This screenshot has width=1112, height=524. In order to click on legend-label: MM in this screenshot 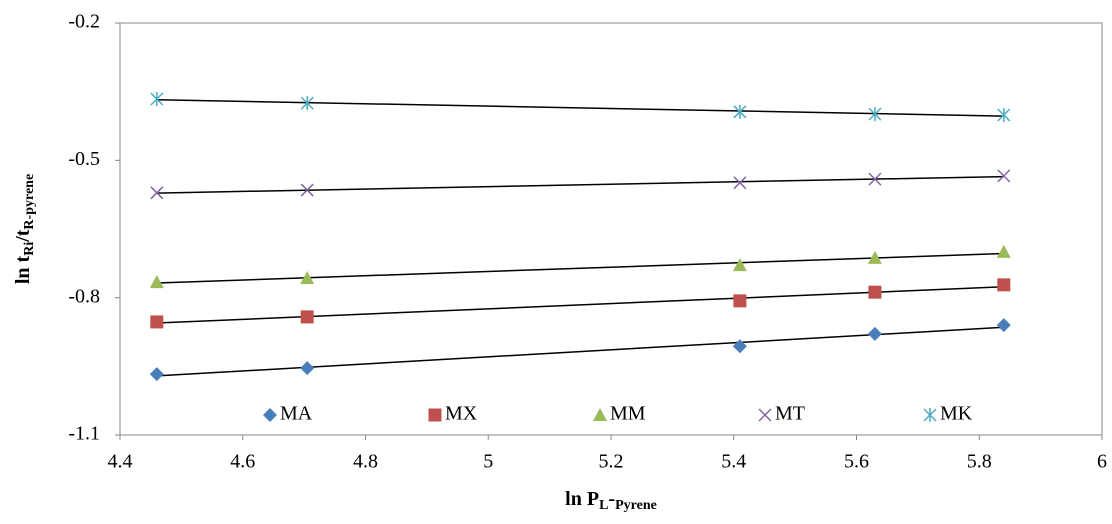, I will do `click(628, 414)`.